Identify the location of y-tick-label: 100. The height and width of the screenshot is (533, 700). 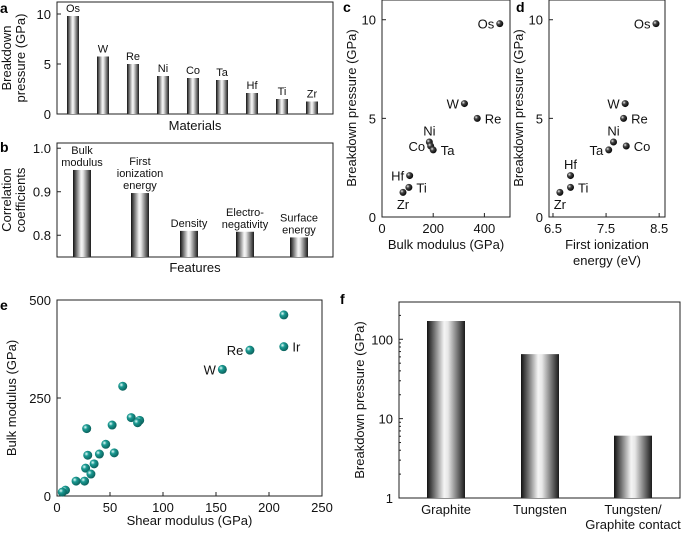
(382, 339).